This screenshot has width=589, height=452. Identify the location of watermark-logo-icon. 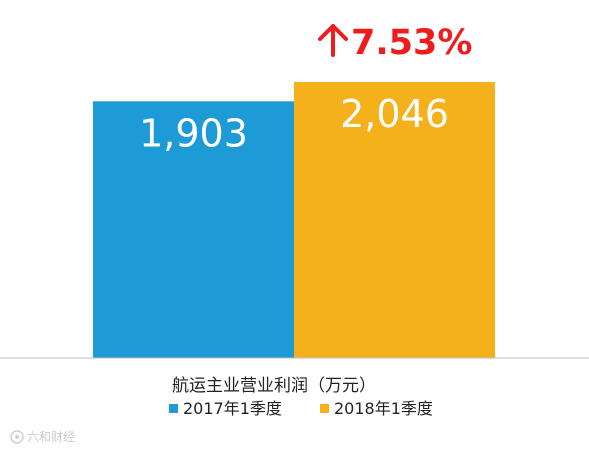
(17, 437).